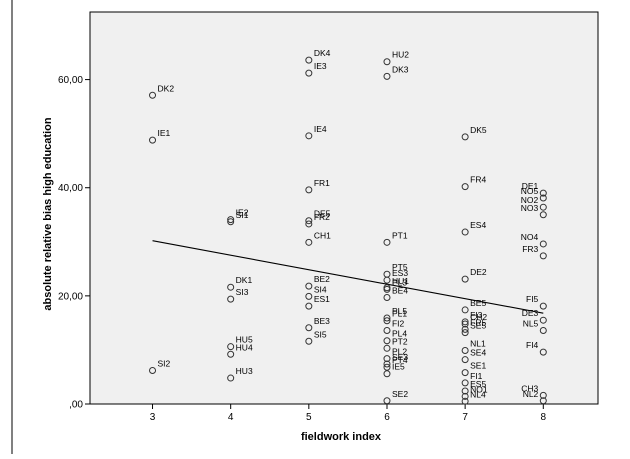 This screenshot has height=459, width=630. I want to click on point-label: DE3, so click(530, 313).